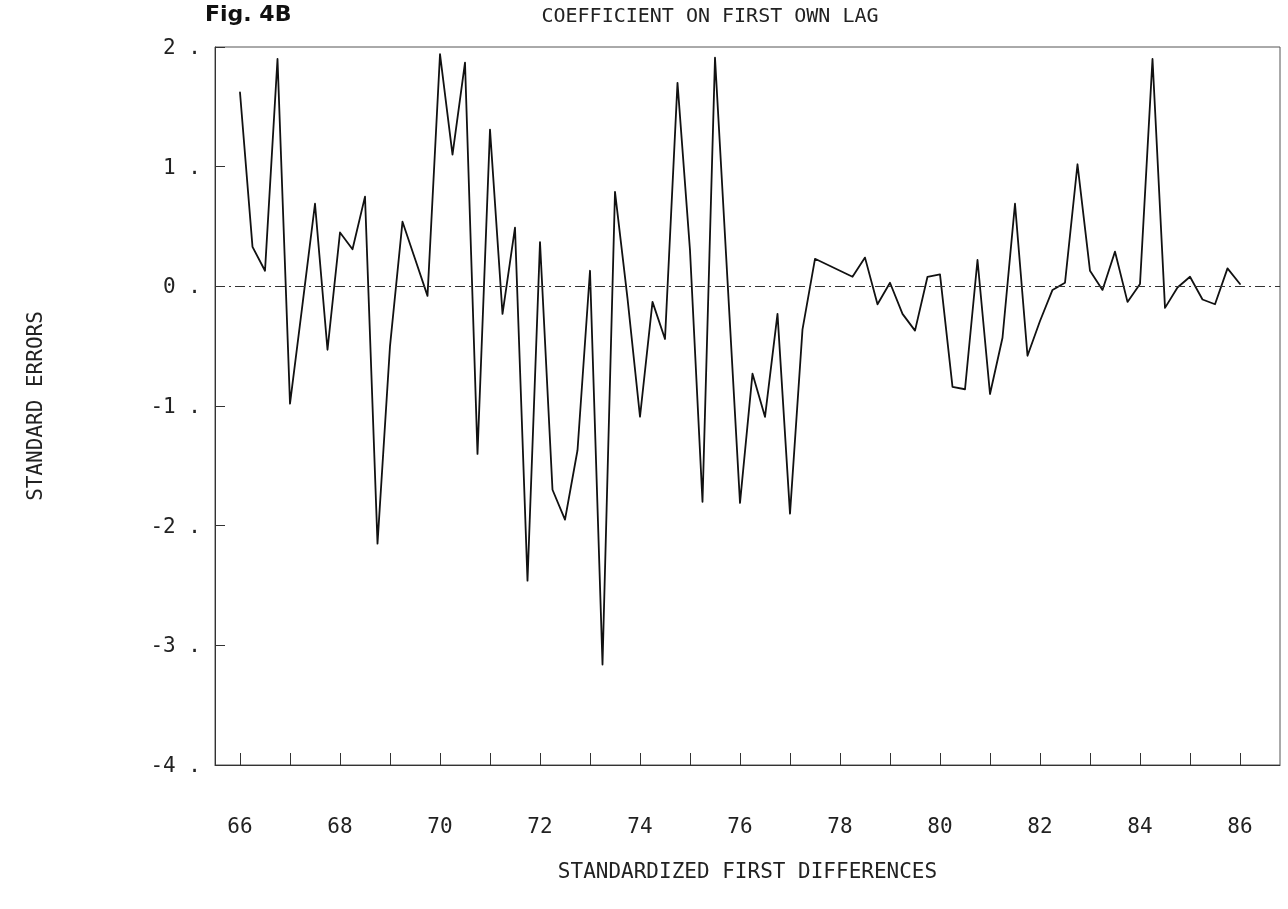 The width and height of the screenshot is (1288, 909). Describe the element at coordinates (840, 825) in the screenshot. I see `x-tick-label: 78` at that location.